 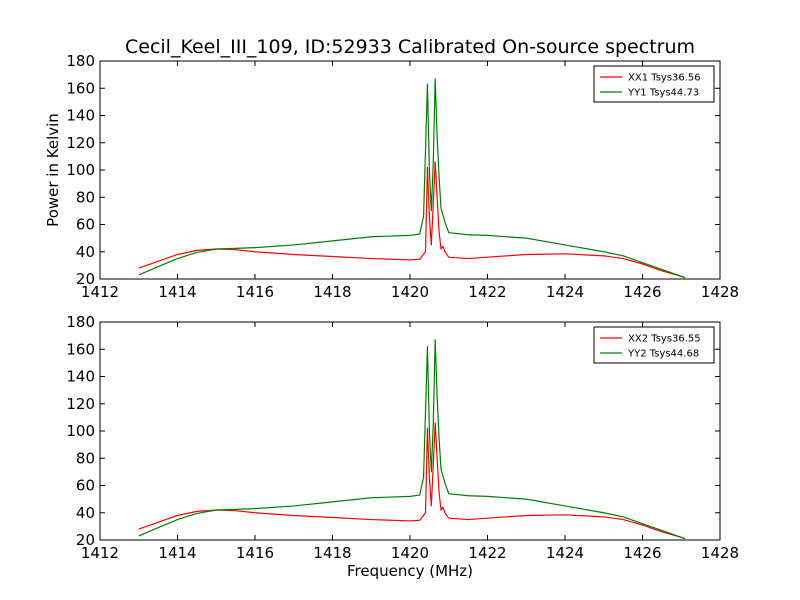 I want to click on legend-label: YY1 Tsys44.73, so click(x=663, y=93).